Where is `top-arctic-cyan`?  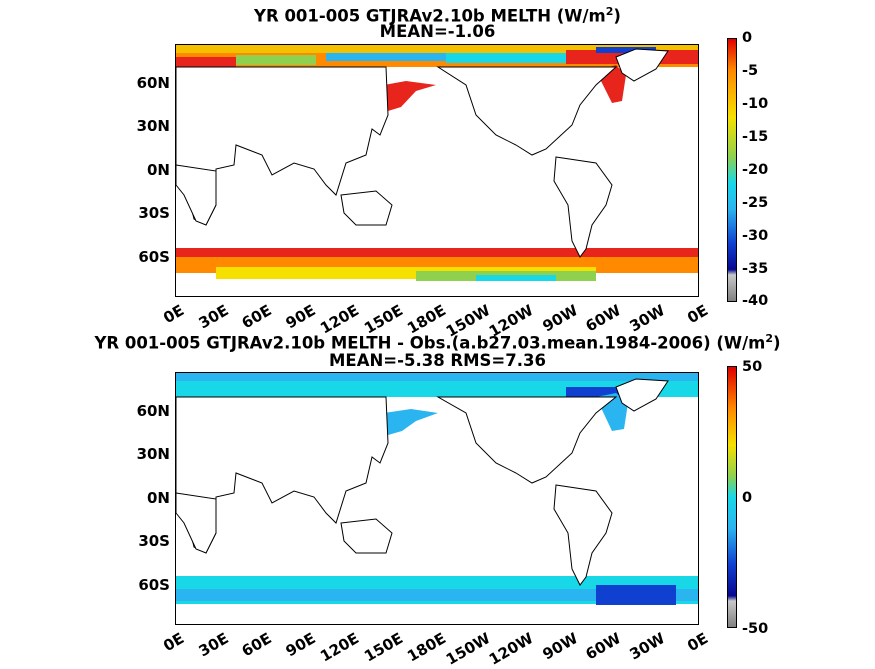
top-arctic-cyan is located at coordinates (506, 58).